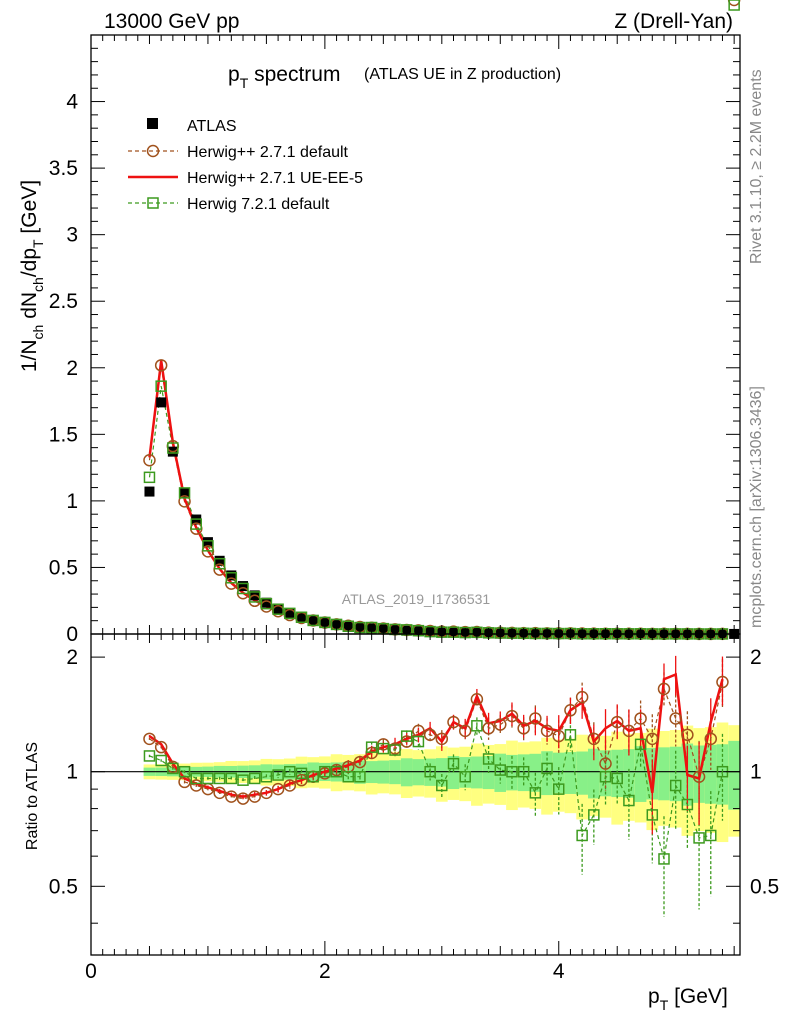 The width and height of the screenshot is (786, 1024). Describe the element at coordinates (153, 151) in the screenshot. I see `legend-marker-herwig-pp-default` at that location.